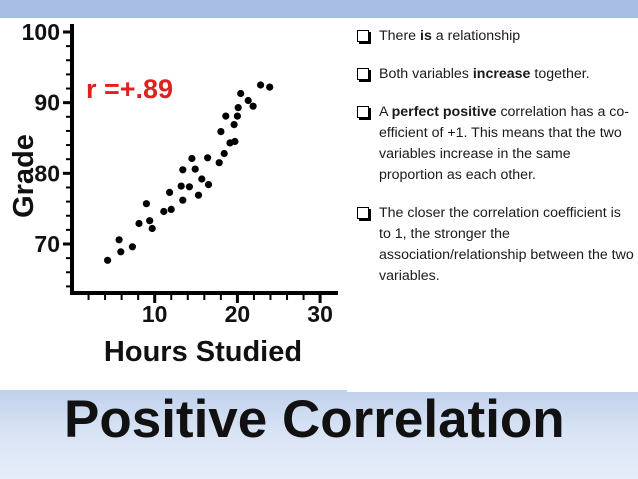  I want to click on correlation-coefficient-label: r =+.89, so click(129, 89).